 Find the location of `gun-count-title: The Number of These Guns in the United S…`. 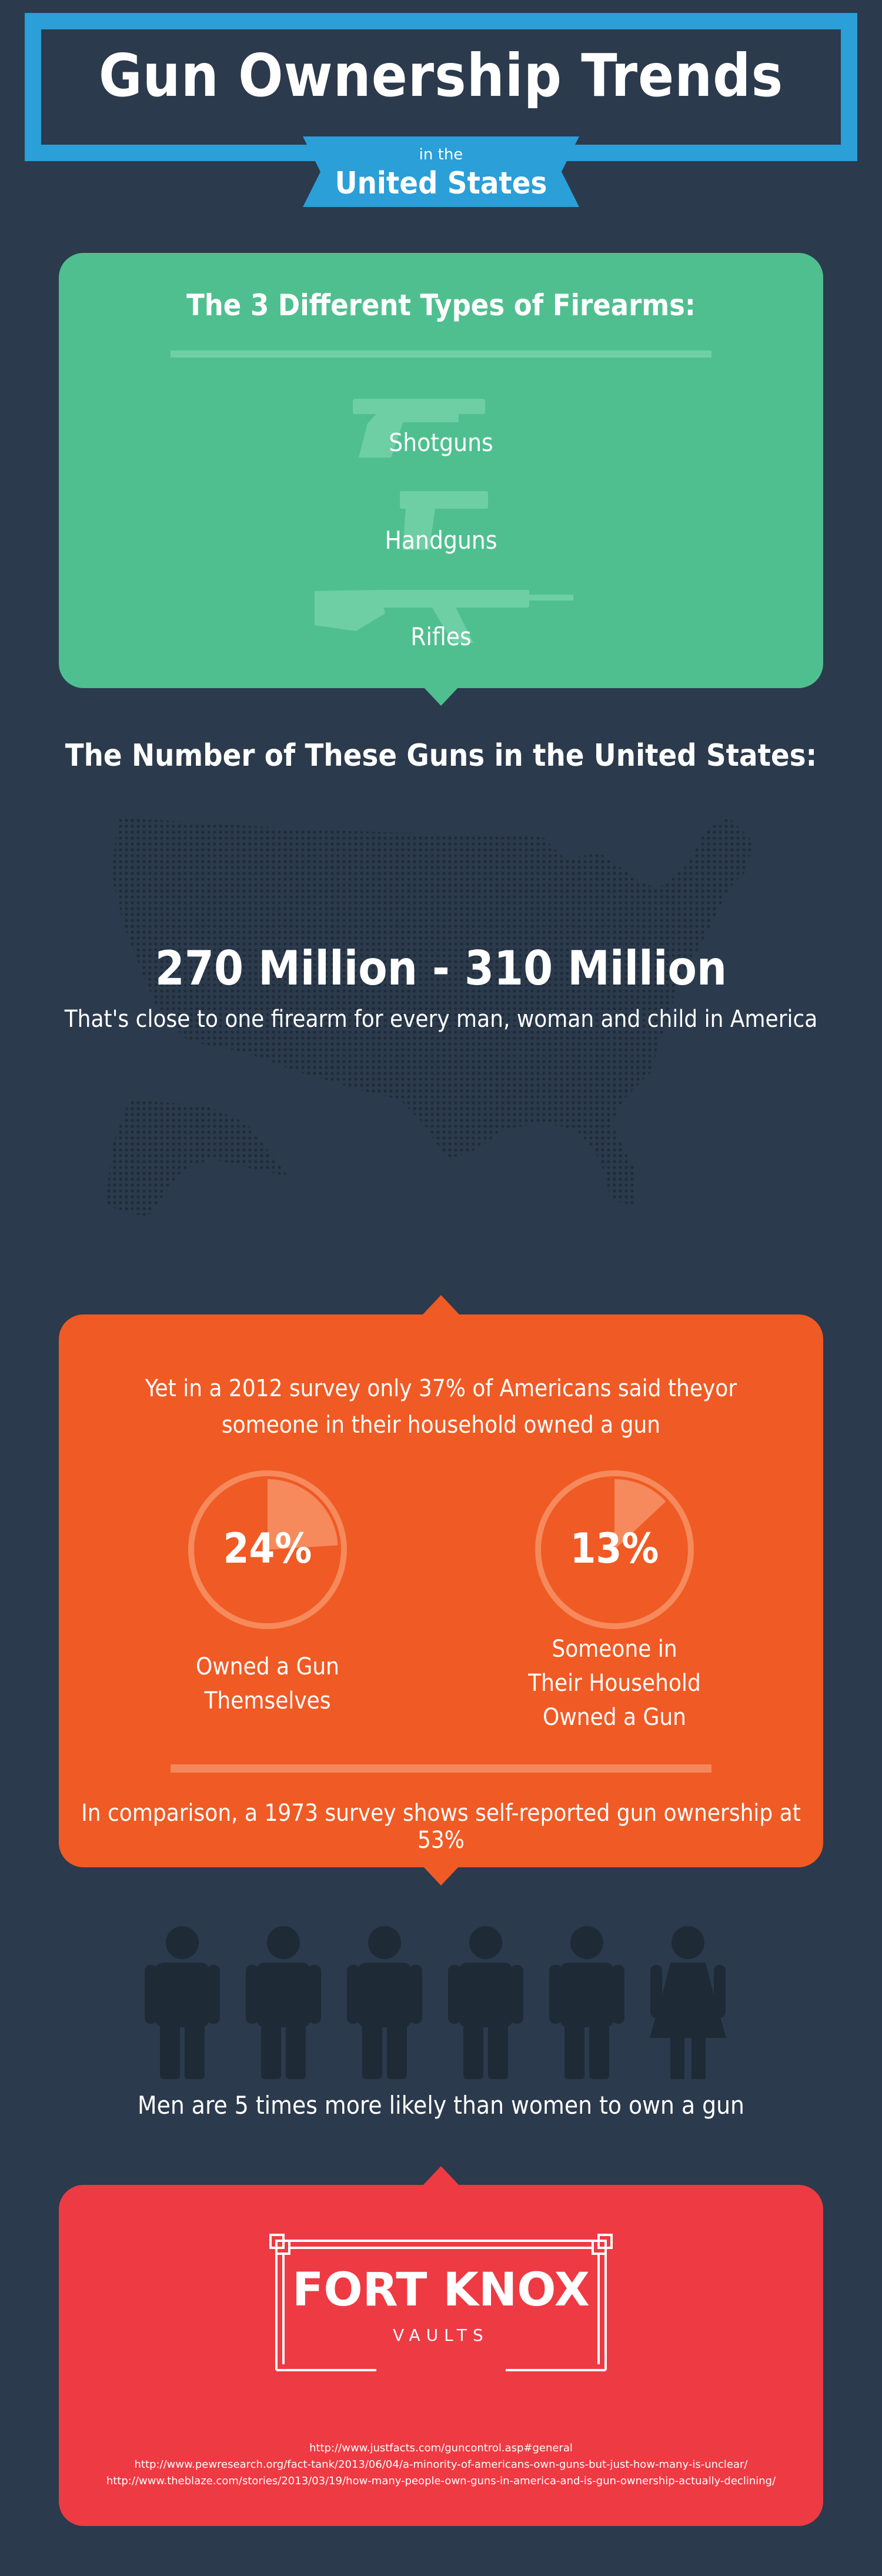

gun-count-title: The Number of These Guns in the United S… is located at coordinates (441, 755).